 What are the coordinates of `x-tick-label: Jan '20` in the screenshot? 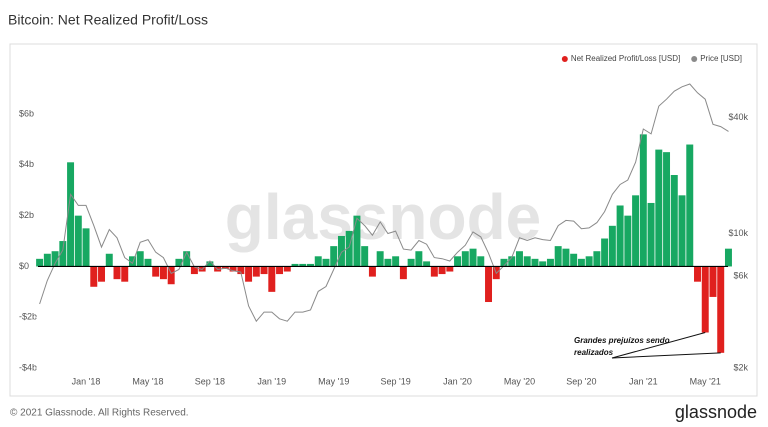 It's located at (457, 381).